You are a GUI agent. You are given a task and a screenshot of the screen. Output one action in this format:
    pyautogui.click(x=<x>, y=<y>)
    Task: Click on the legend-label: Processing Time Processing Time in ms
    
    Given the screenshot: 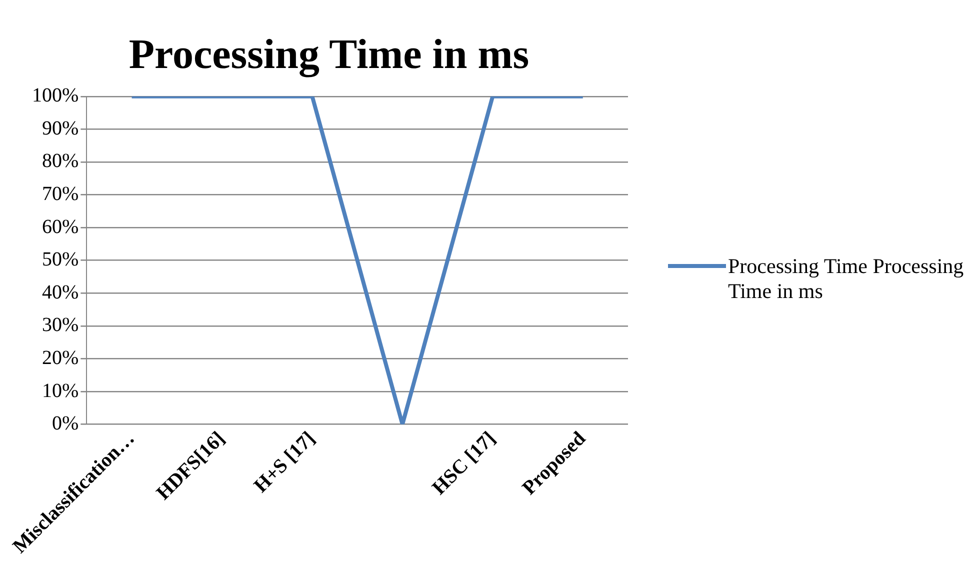 What is the action you would take?
    pyautogui.click(x=846, y=279)
    